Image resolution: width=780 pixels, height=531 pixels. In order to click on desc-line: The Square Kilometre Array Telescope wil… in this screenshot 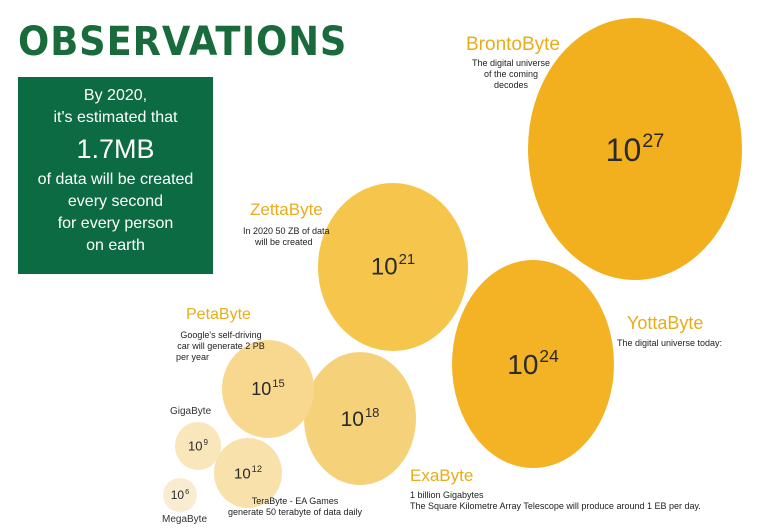, I will do `click(555, 506)`.